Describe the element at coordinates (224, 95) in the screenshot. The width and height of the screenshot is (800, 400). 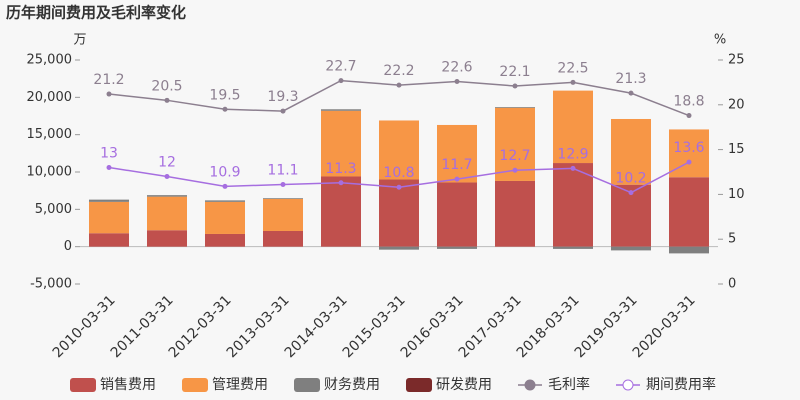
I see `data-label: 19.5` at that location.